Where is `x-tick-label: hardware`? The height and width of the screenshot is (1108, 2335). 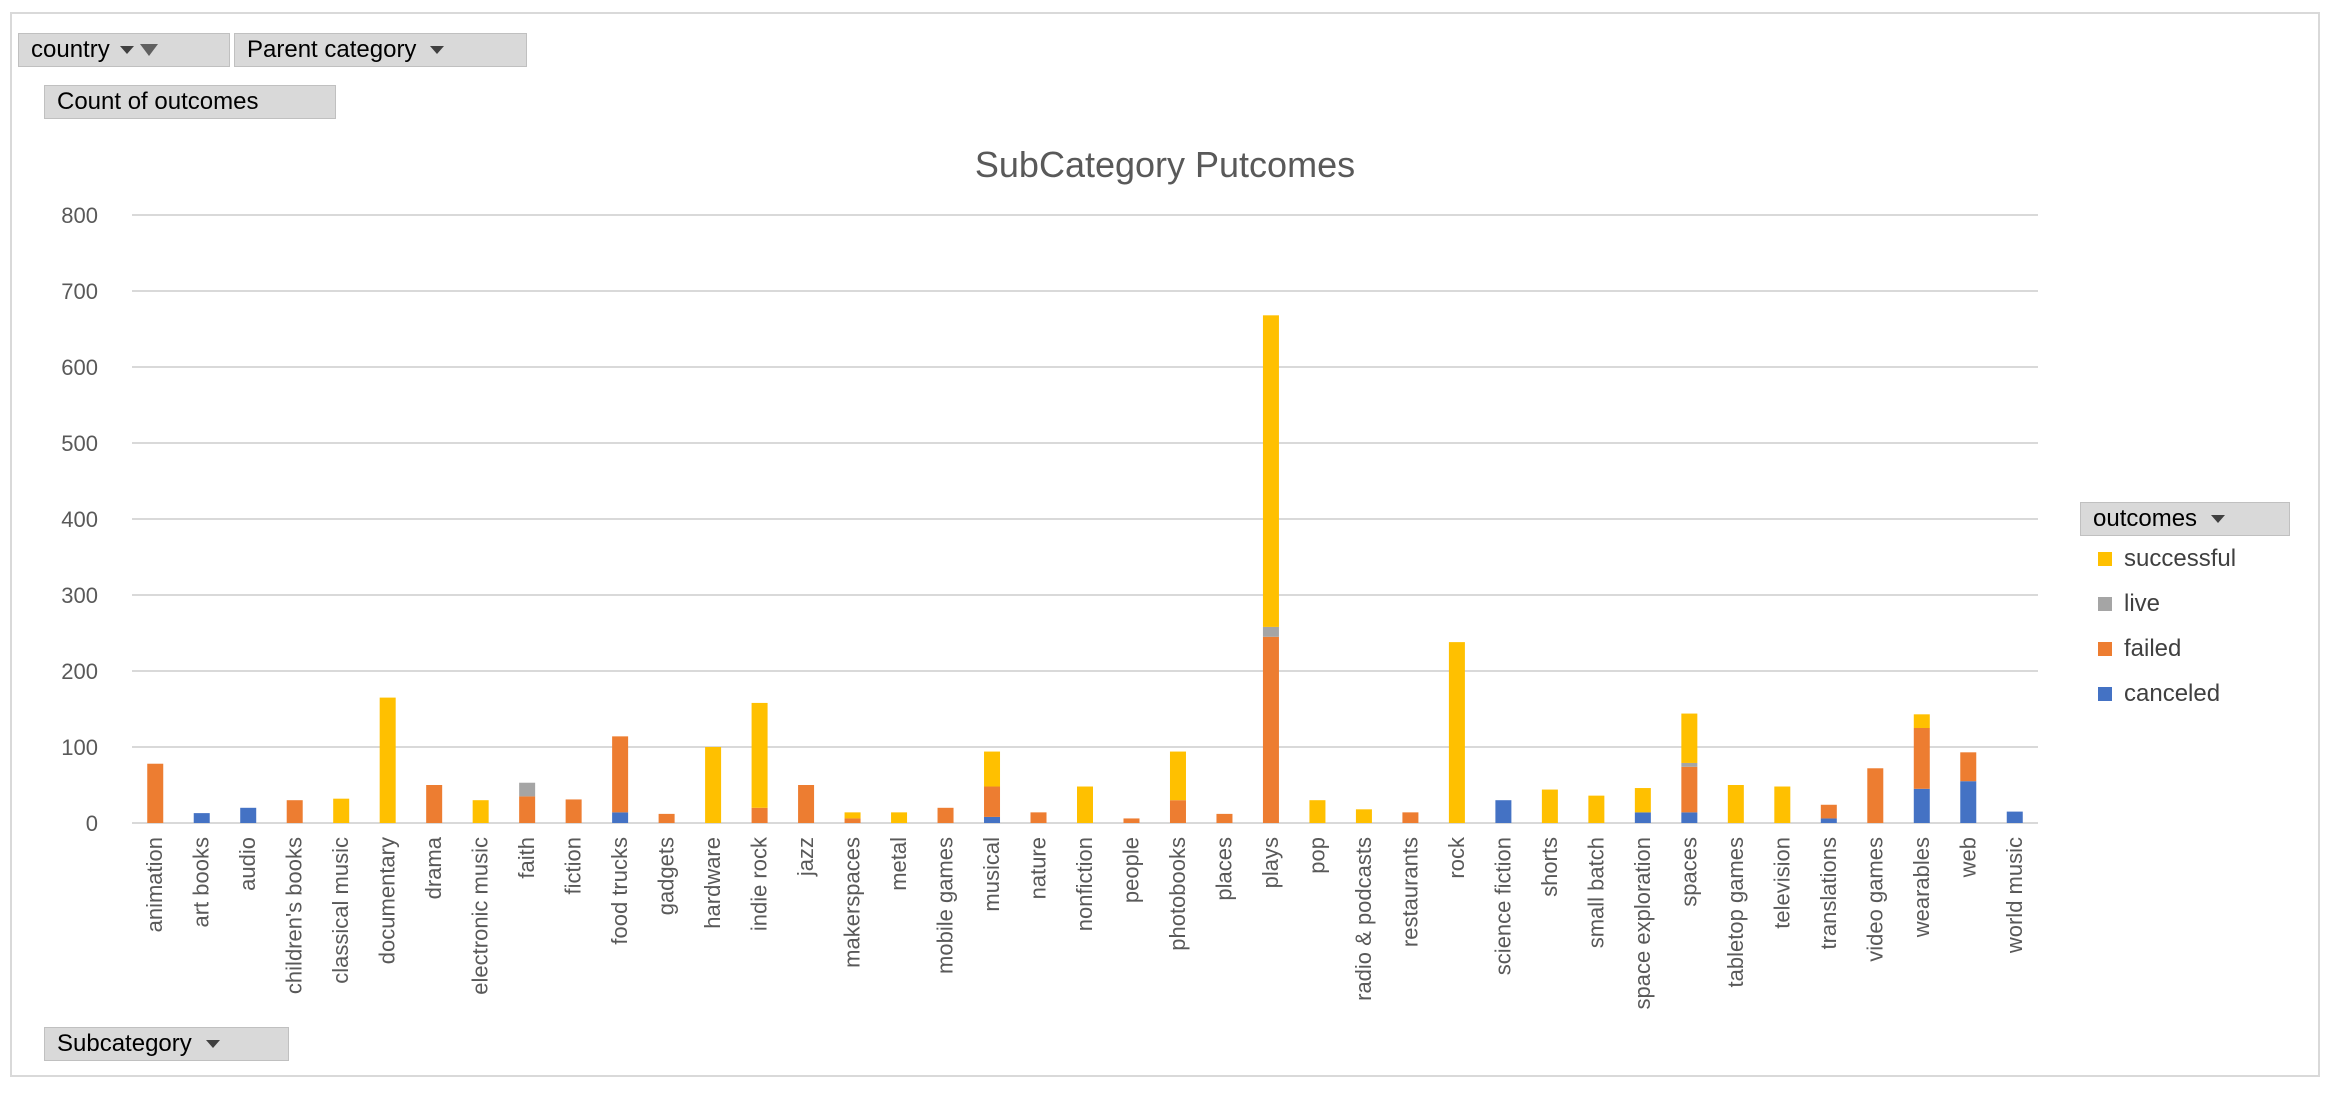 x-tick-label: hardware is located at coordinates (712, 883).